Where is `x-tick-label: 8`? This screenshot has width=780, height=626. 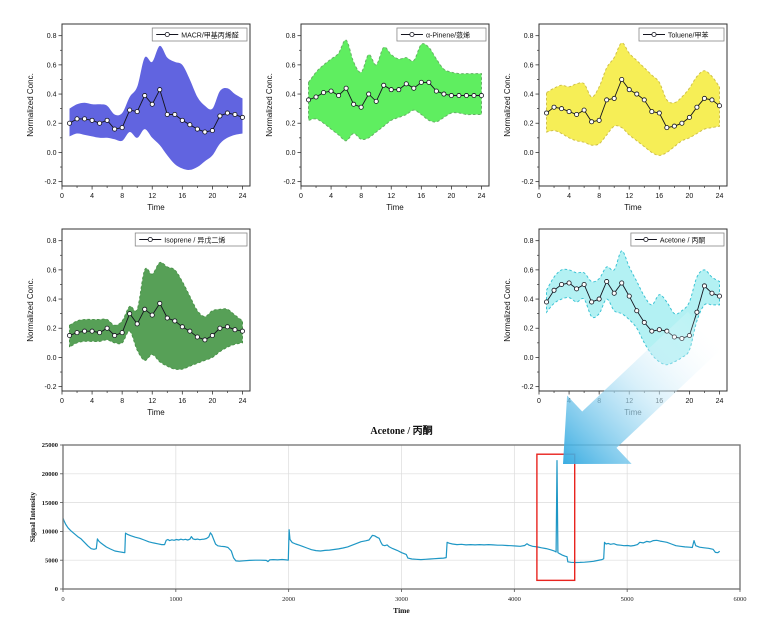
x-tick-label: 8 is located at coordinates (599, 196).